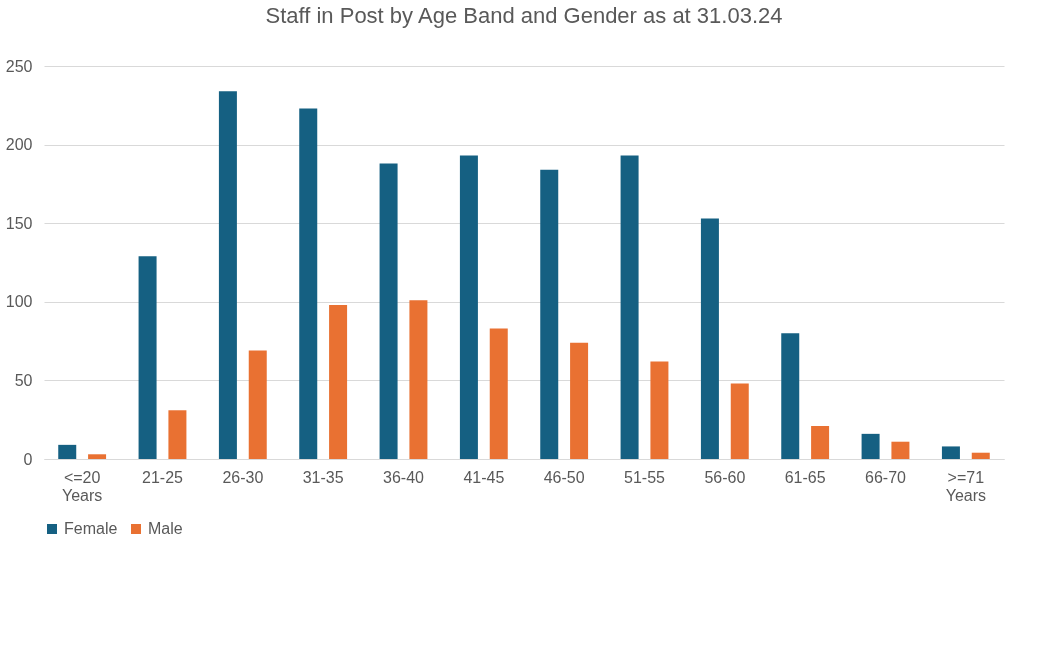  What do you see at coordinates (243, 477) in the screenshot?
I see `x-tick-label: 26-30` at bounding box center [243, 477].